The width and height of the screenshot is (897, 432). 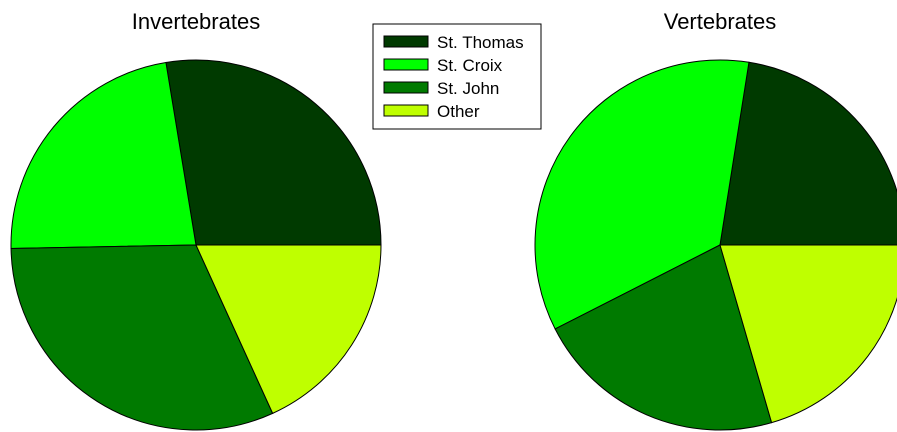 I want to click on pie-slice-vertebrates-other, so click(x=808, y=334).